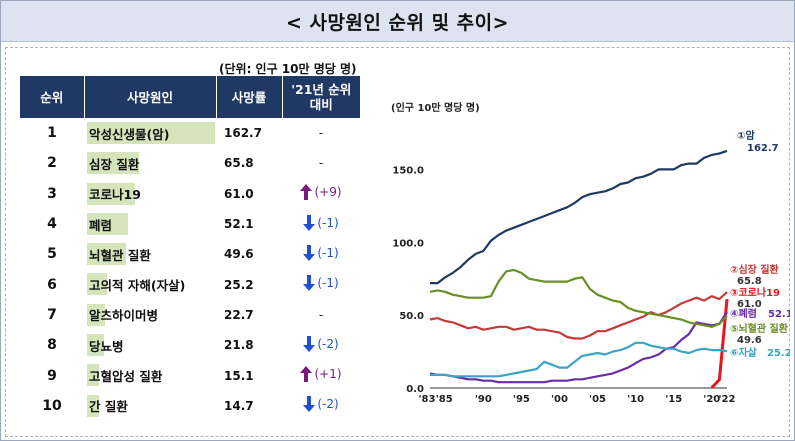 Image resolution: width=795 pixels, height=441 pixels. I want to click on table-row: 4 폐렴 52.1 (-1), so click(190, 224).